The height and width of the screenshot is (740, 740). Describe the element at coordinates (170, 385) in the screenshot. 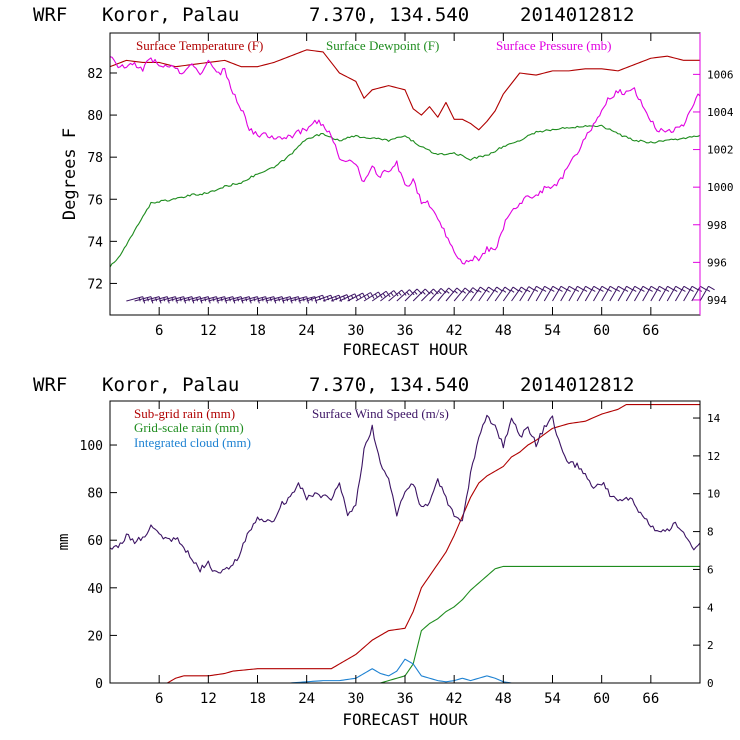

I see `panel2-location: Koror, Palau` at that location.